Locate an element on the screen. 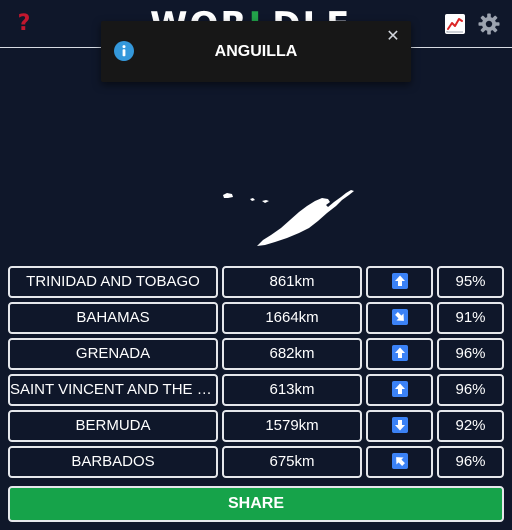  close-icon: ✕ is located at coordinates (393, 35).